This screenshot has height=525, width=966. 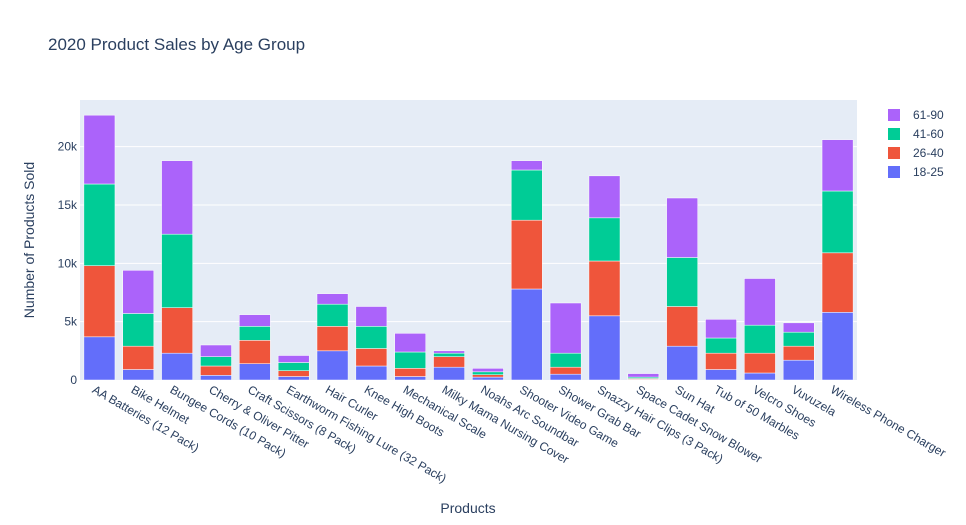 I want to click on legend-label: 26-40, so click(x=928, y=153).